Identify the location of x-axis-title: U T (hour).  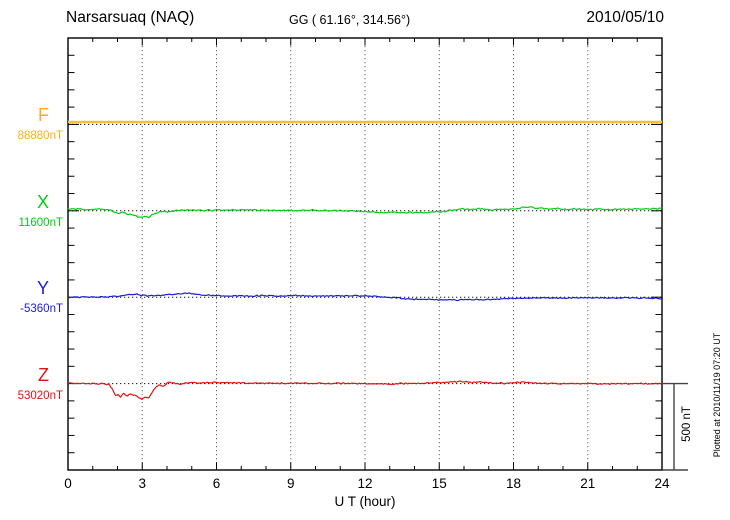
(365, 501).